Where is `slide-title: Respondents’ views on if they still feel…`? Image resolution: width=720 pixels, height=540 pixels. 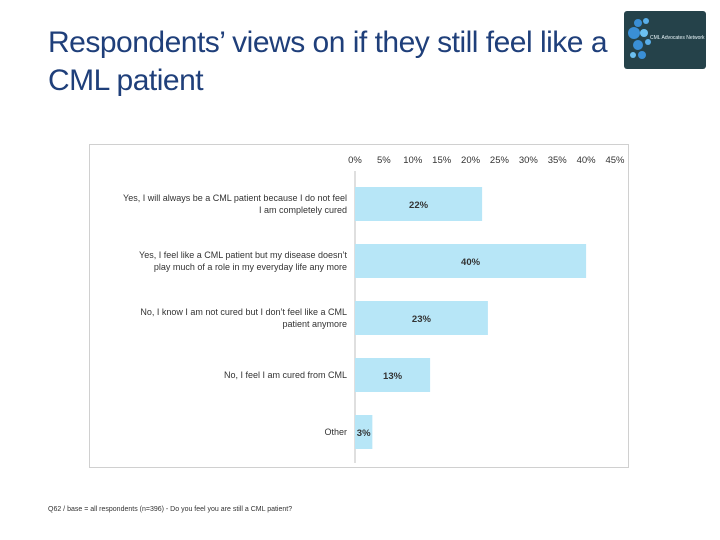
slide-title: Respondents’ views on if they still feel… is located at coordinates (348, 62).